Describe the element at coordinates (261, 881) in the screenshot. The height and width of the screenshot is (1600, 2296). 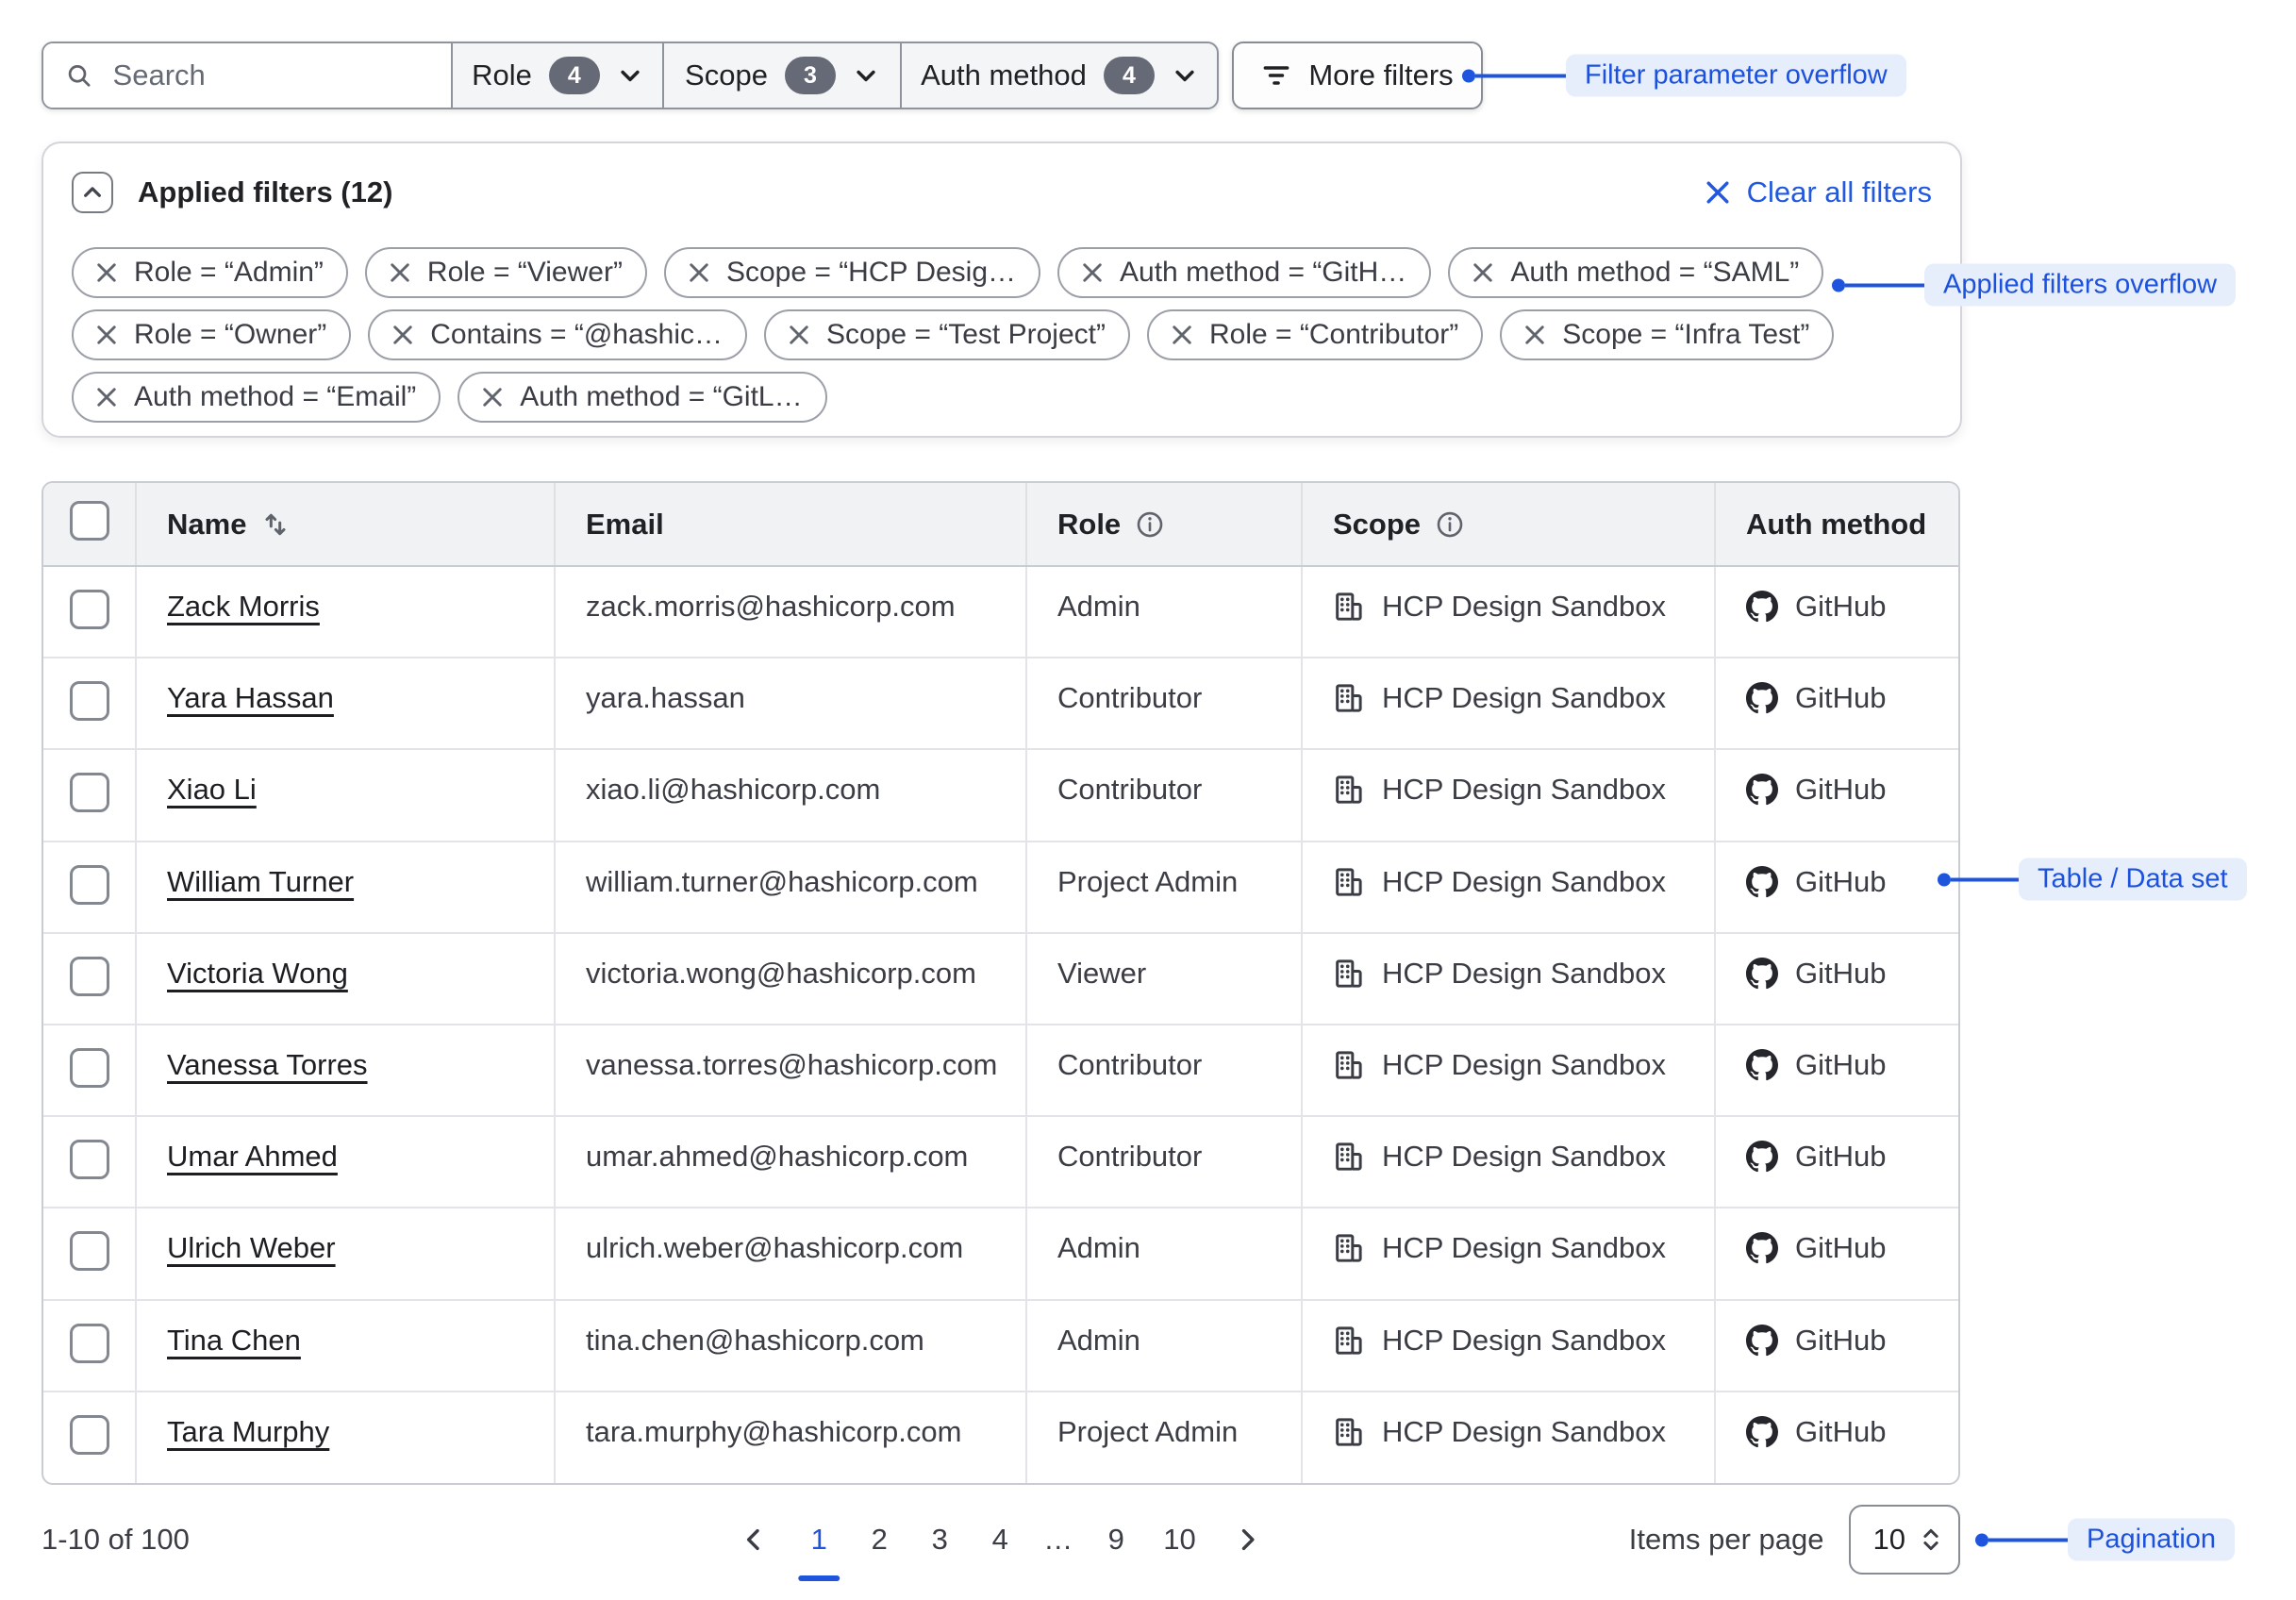
I see `user-name-link: William Turner` at that location.